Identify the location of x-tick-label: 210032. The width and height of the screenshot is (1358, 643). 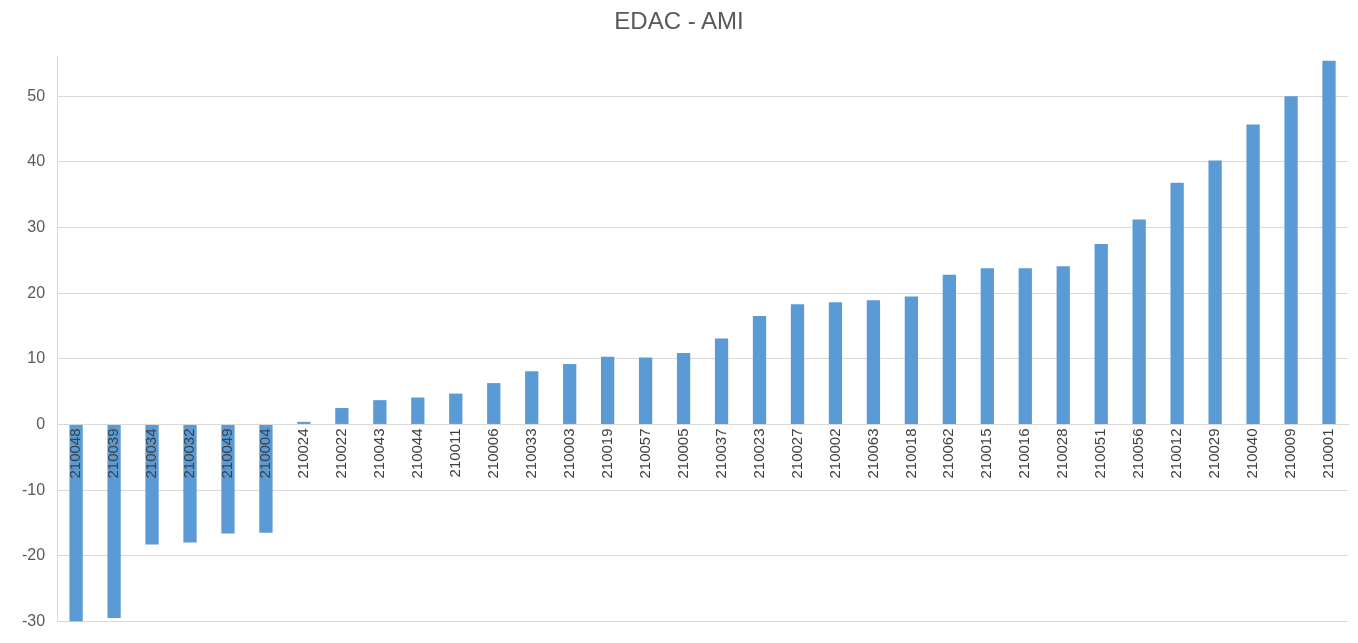
(189, 453).